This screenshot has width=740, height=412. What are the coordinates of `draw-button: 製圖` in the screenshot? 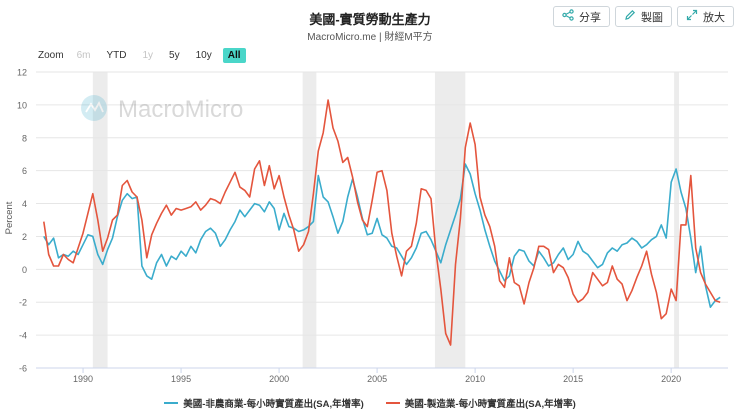 It's located at (643, 16).